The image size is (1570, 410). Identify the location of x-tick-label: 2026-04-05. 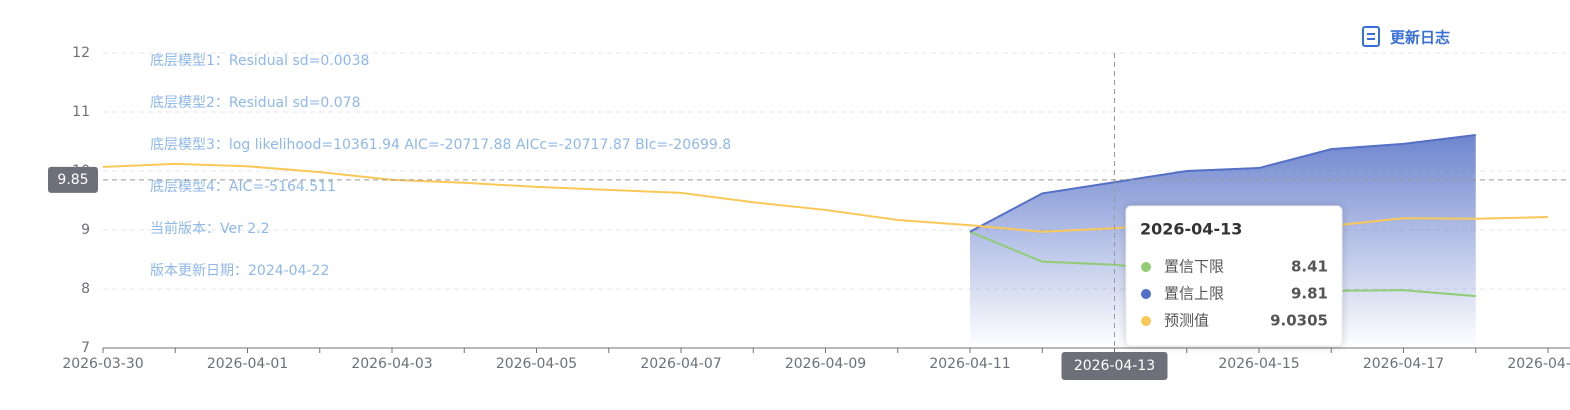
(536, 364).